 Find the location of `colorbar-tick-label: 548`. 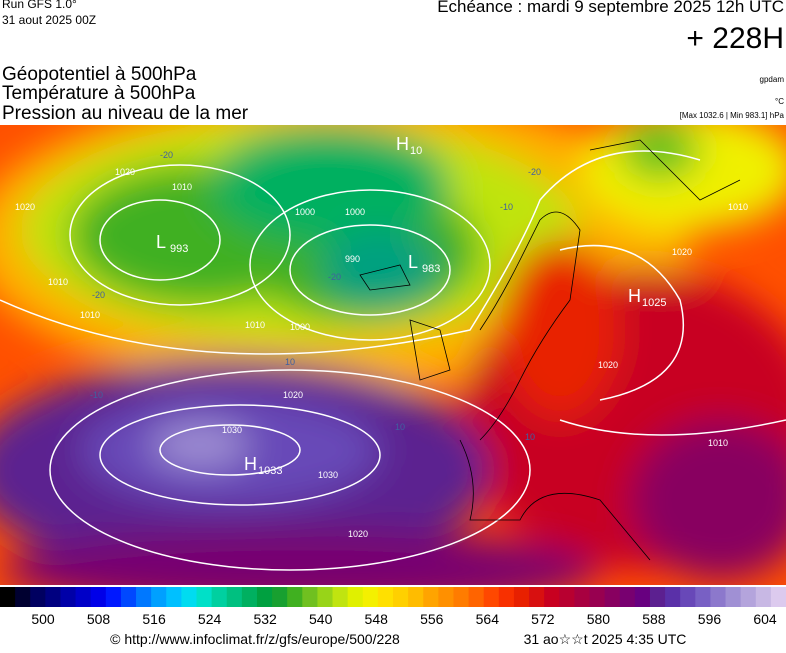

colorbar-tick-label: 548 is located at coordinates (377, 619).